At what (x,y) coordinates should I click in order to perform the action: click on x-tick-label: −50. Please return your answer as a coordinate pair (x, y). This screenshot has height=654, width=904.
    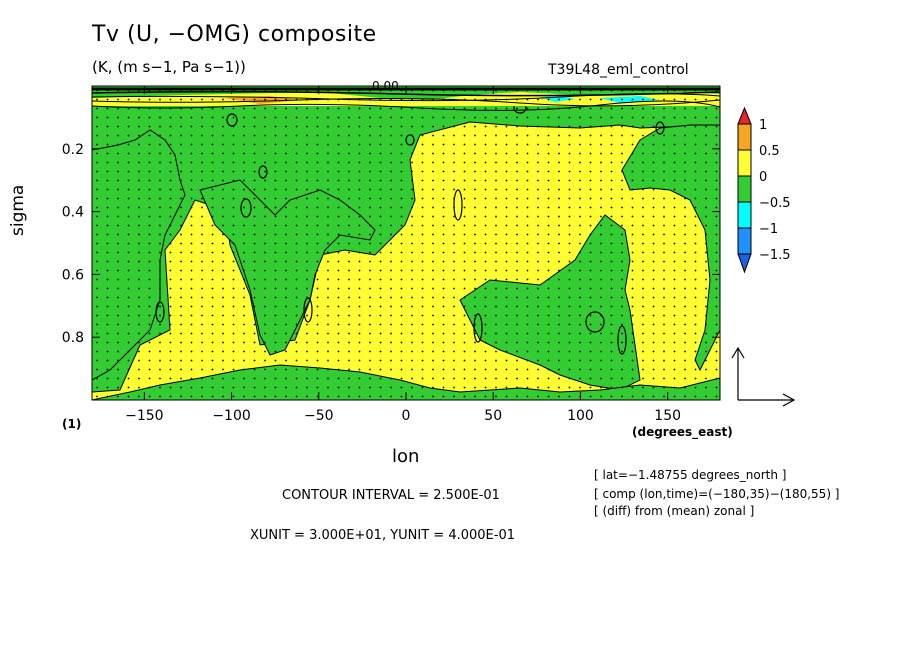
    Looking at the image, I should click on (319, 416).